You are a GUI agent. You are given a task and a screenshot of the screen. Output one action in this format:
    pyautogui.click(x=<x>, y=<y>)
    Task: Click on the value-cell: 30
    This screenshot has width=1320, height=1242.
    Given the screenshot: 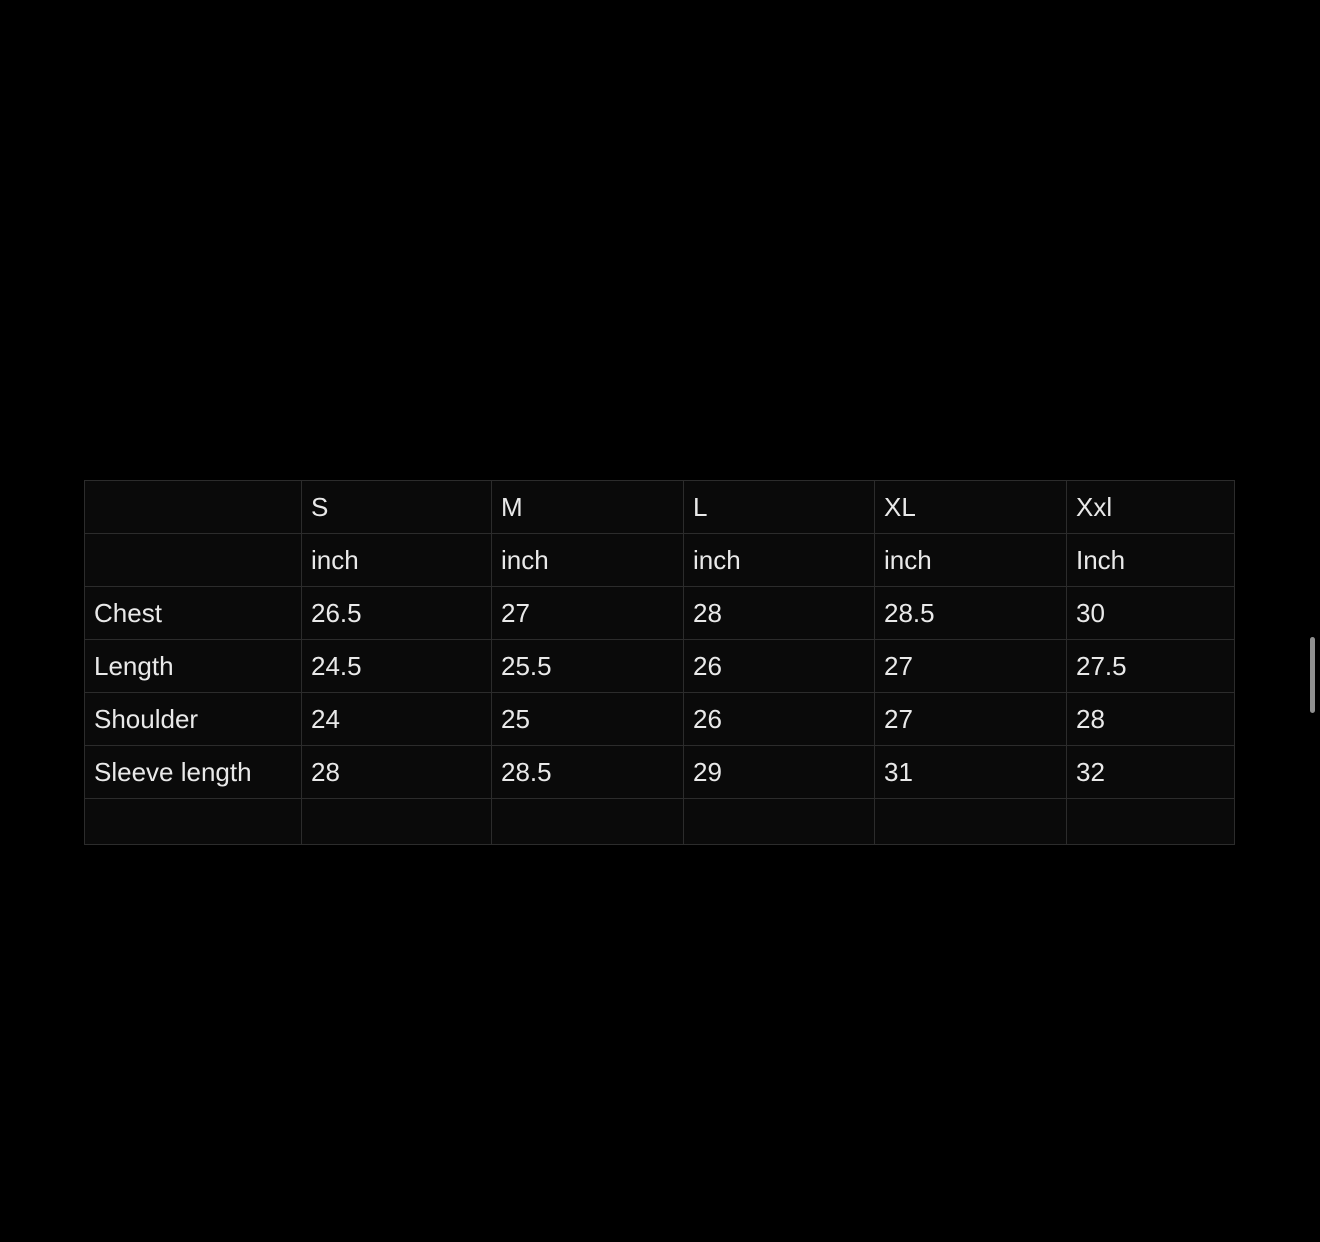 What is the action you would take?
    pyautogui.click(x=1150, y=613)
    